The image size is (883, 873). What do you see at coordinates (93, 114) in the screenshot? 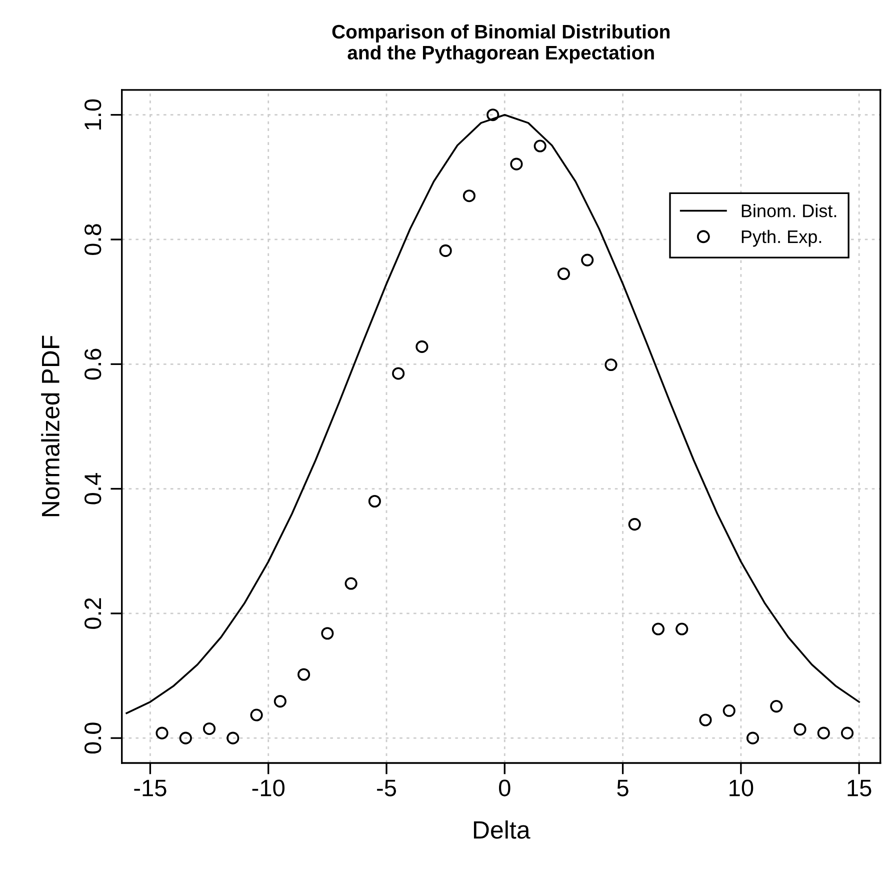
I see `y-tick-label: 1.0` at bounding box center [93, 114].